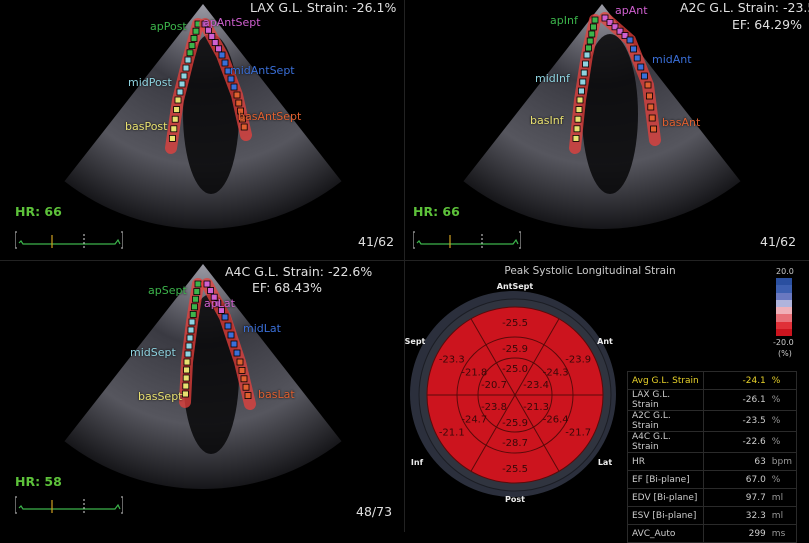 The image size is (809, 543). What do you see at coordinates (515, 349) in the screenshot?
I see `segment-value-mid: -25.9` at bounding box center [515, 349].